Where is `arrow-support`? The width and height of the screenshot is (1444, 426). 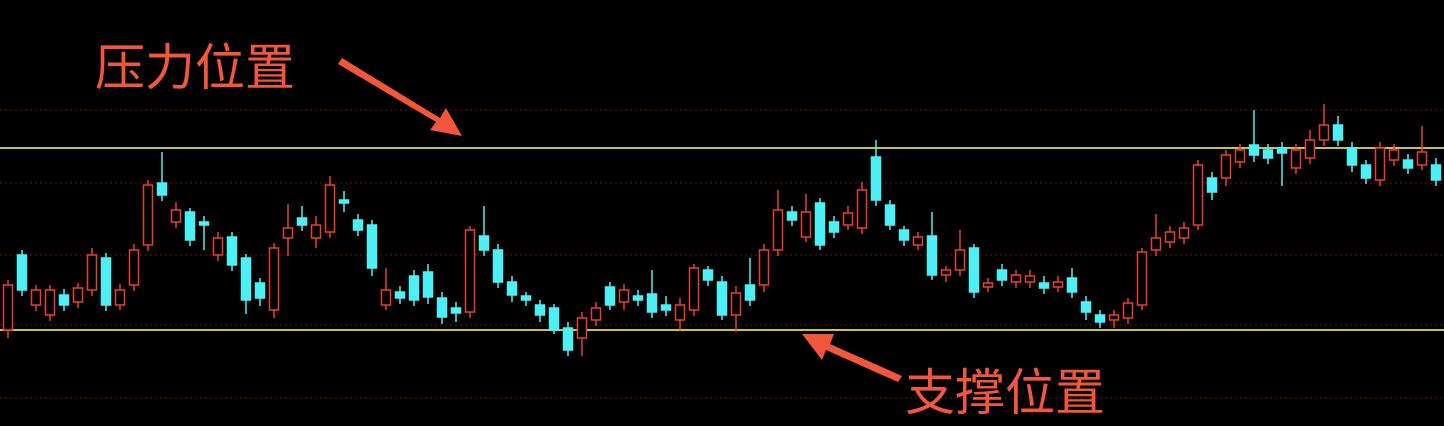 arrow-support is located at coordinates (852, 358).